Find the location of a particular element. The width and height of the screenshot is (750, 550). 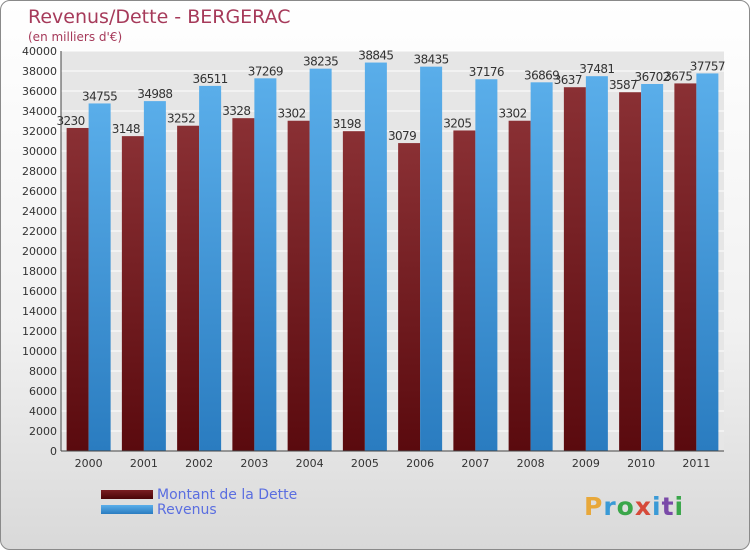

chart-subtitle: (en milliers d'€) is located at coordinates (75, 37).